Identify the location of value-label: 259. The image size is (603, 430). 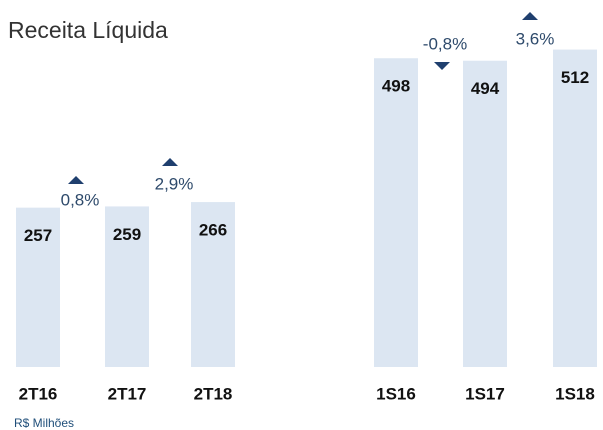
(127, 234).